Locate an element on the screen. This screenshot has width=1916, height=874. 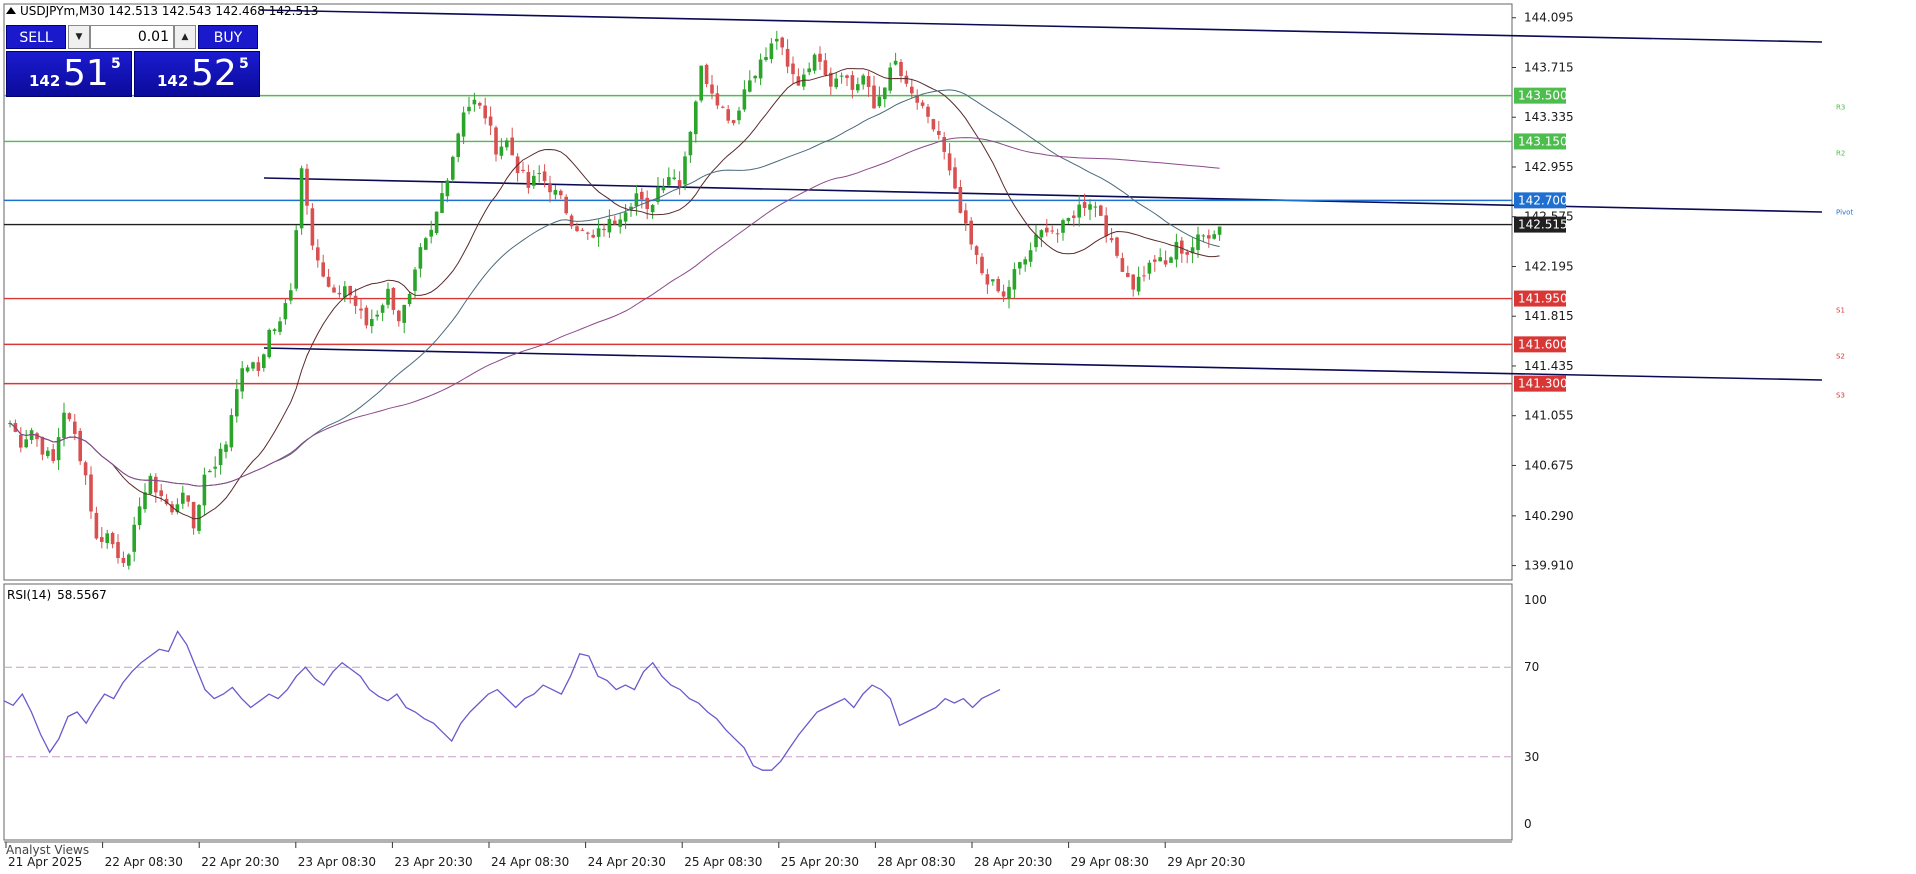
level-name-label: S3 is located at coordinates (1840, 396).